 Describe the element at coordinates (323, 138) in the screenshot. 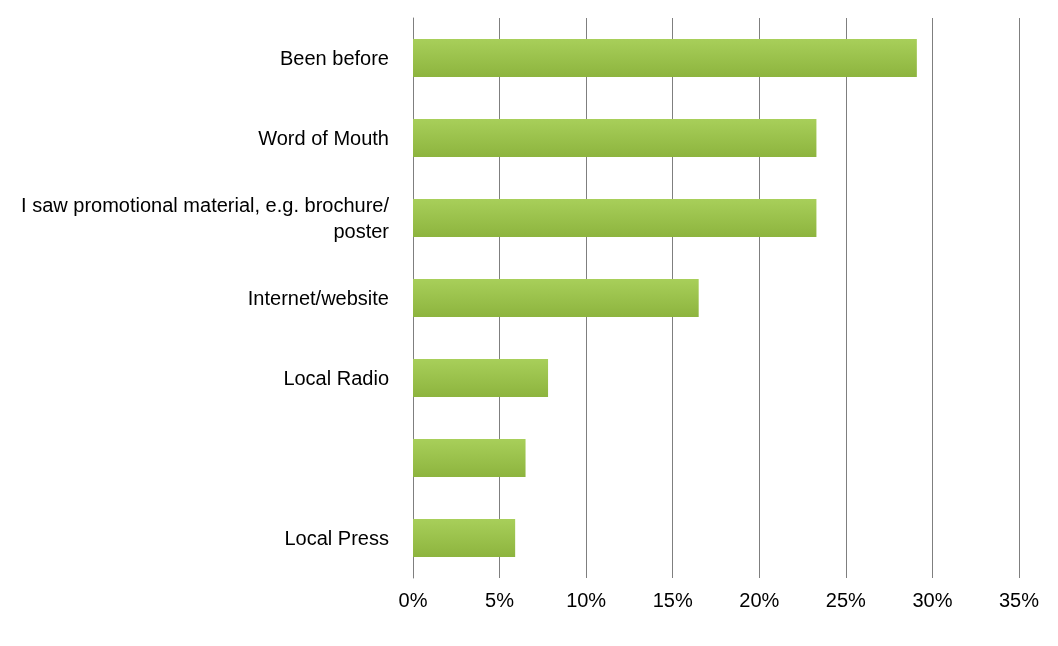

I see `y-tick-label: Word of Mouth` at that location.